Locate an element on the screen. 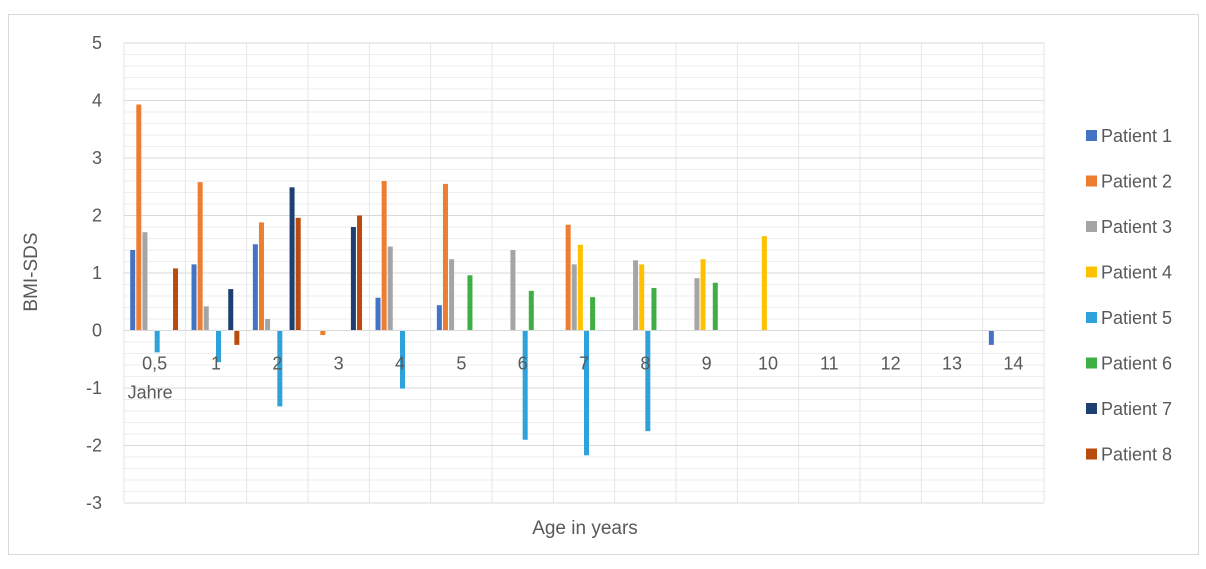 This screenshot has height=569, width=1206. x-tick-label: 1 is located at coordinates (216, 364).